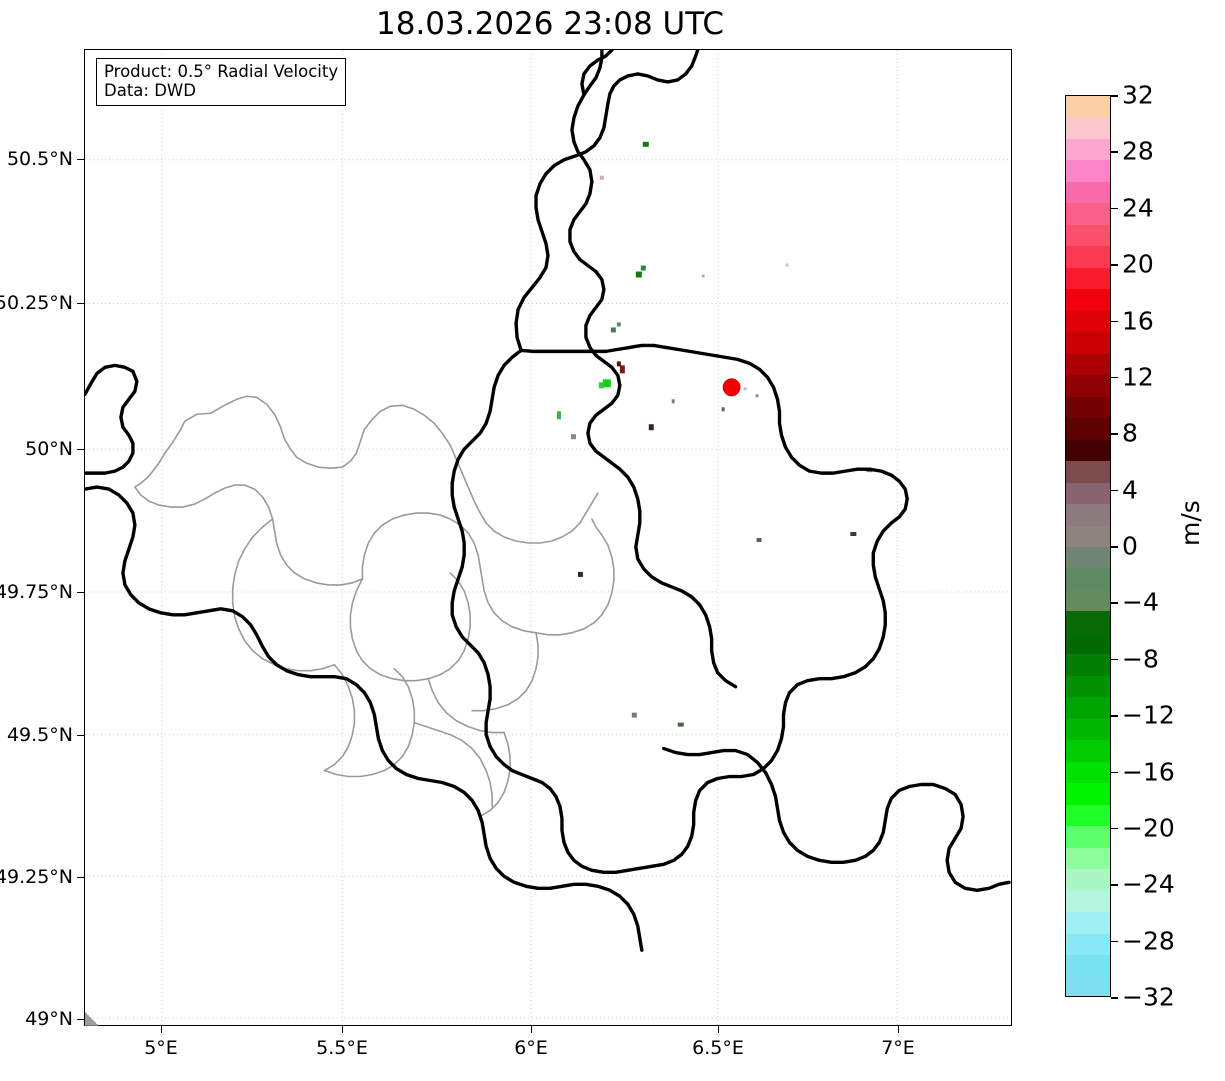 The image size is (1225, 1081). Describe the element at coordinates (1138, 377) in the screenshot. I see `colorbar-tick-label: 12` at that location.